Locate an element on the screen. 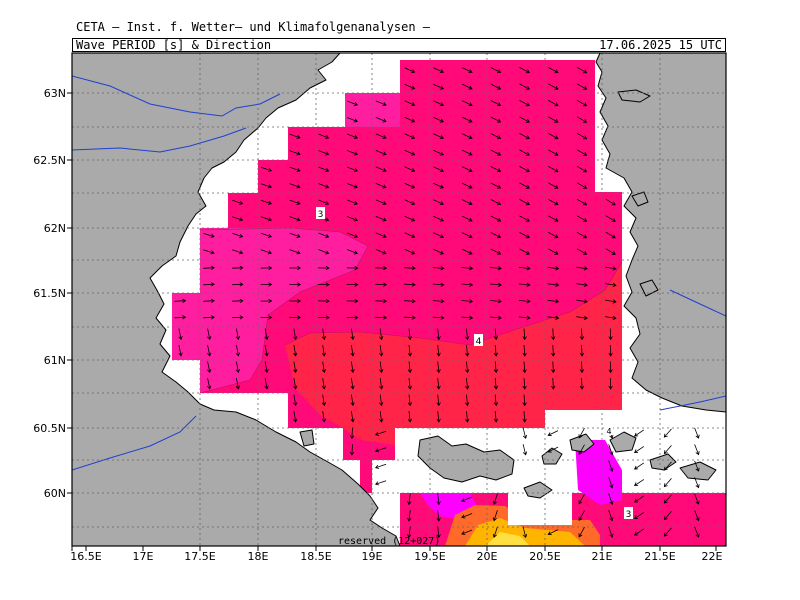  lon-label: 17.5E is located at coordinates (199, 556).